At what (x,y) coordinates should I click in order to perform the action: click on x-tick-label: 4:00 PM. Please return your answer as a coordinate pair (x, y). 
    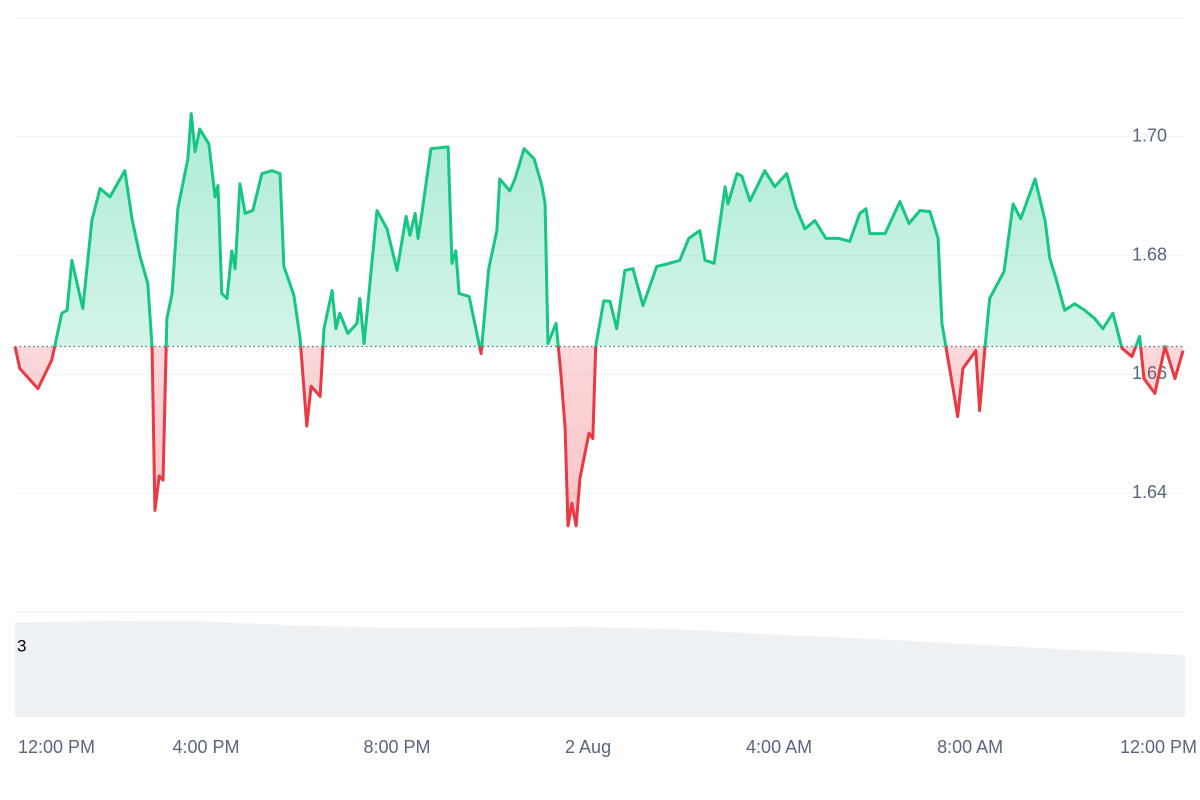
    Looking at the image, I should click on (205, 747).